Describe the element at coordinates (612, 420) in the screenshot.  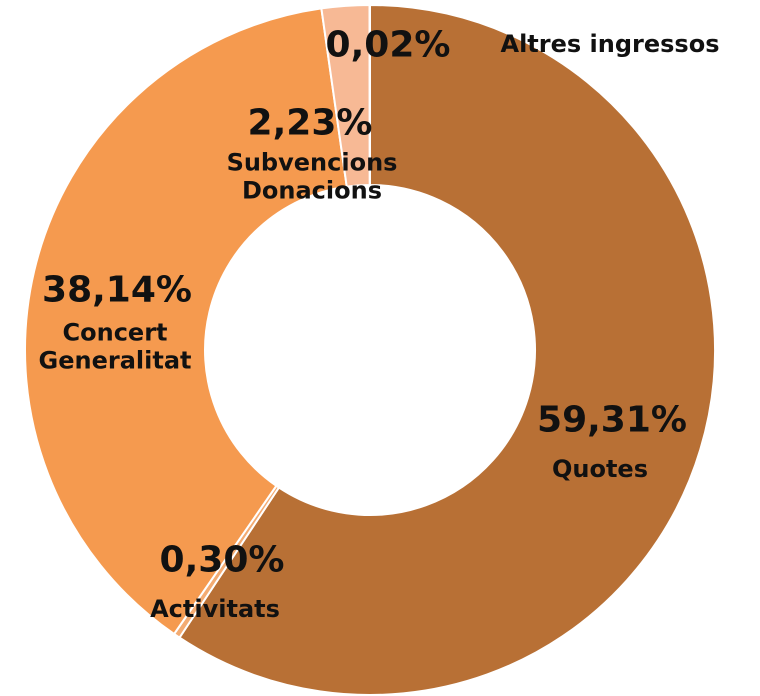
I see `data-label: 59,31%` at that location.